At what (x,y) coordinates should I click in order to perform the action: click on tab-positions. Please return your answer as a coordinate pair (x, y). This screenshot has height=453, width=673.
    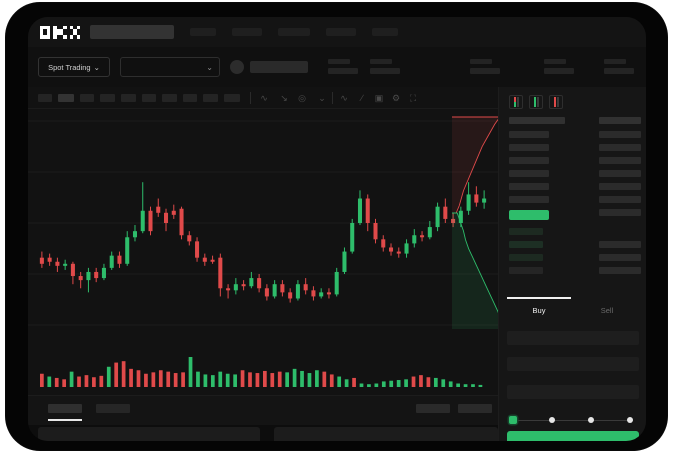
    Looking at the image, I should click on (475, 408).